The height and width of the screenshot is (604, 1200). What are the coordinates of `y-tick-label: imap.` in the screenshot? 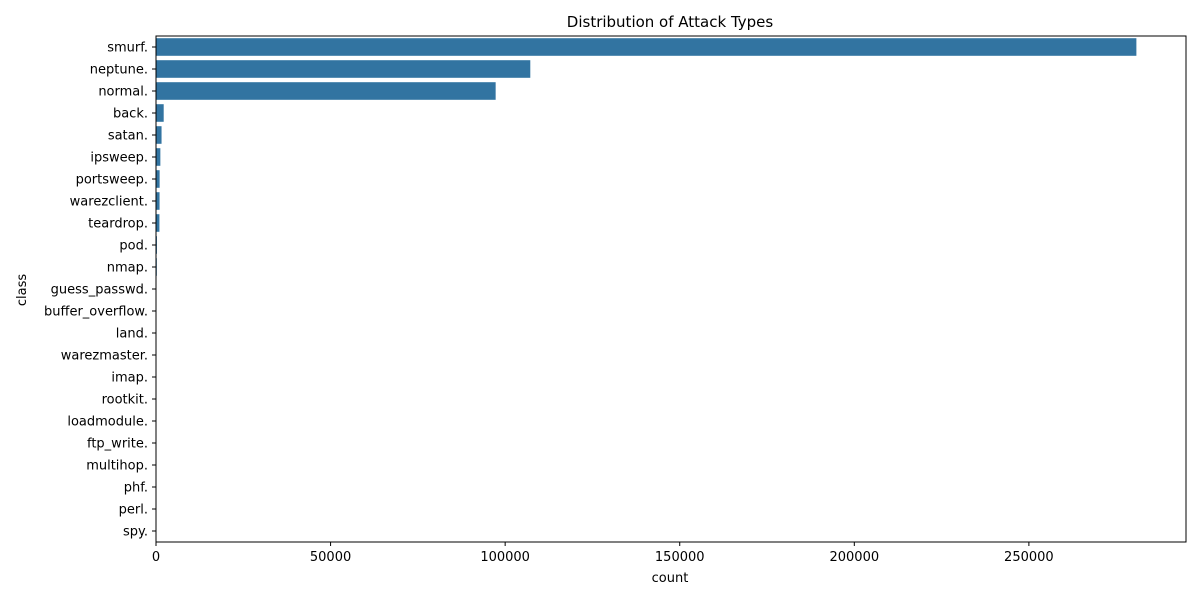 It's located at (129, 378).